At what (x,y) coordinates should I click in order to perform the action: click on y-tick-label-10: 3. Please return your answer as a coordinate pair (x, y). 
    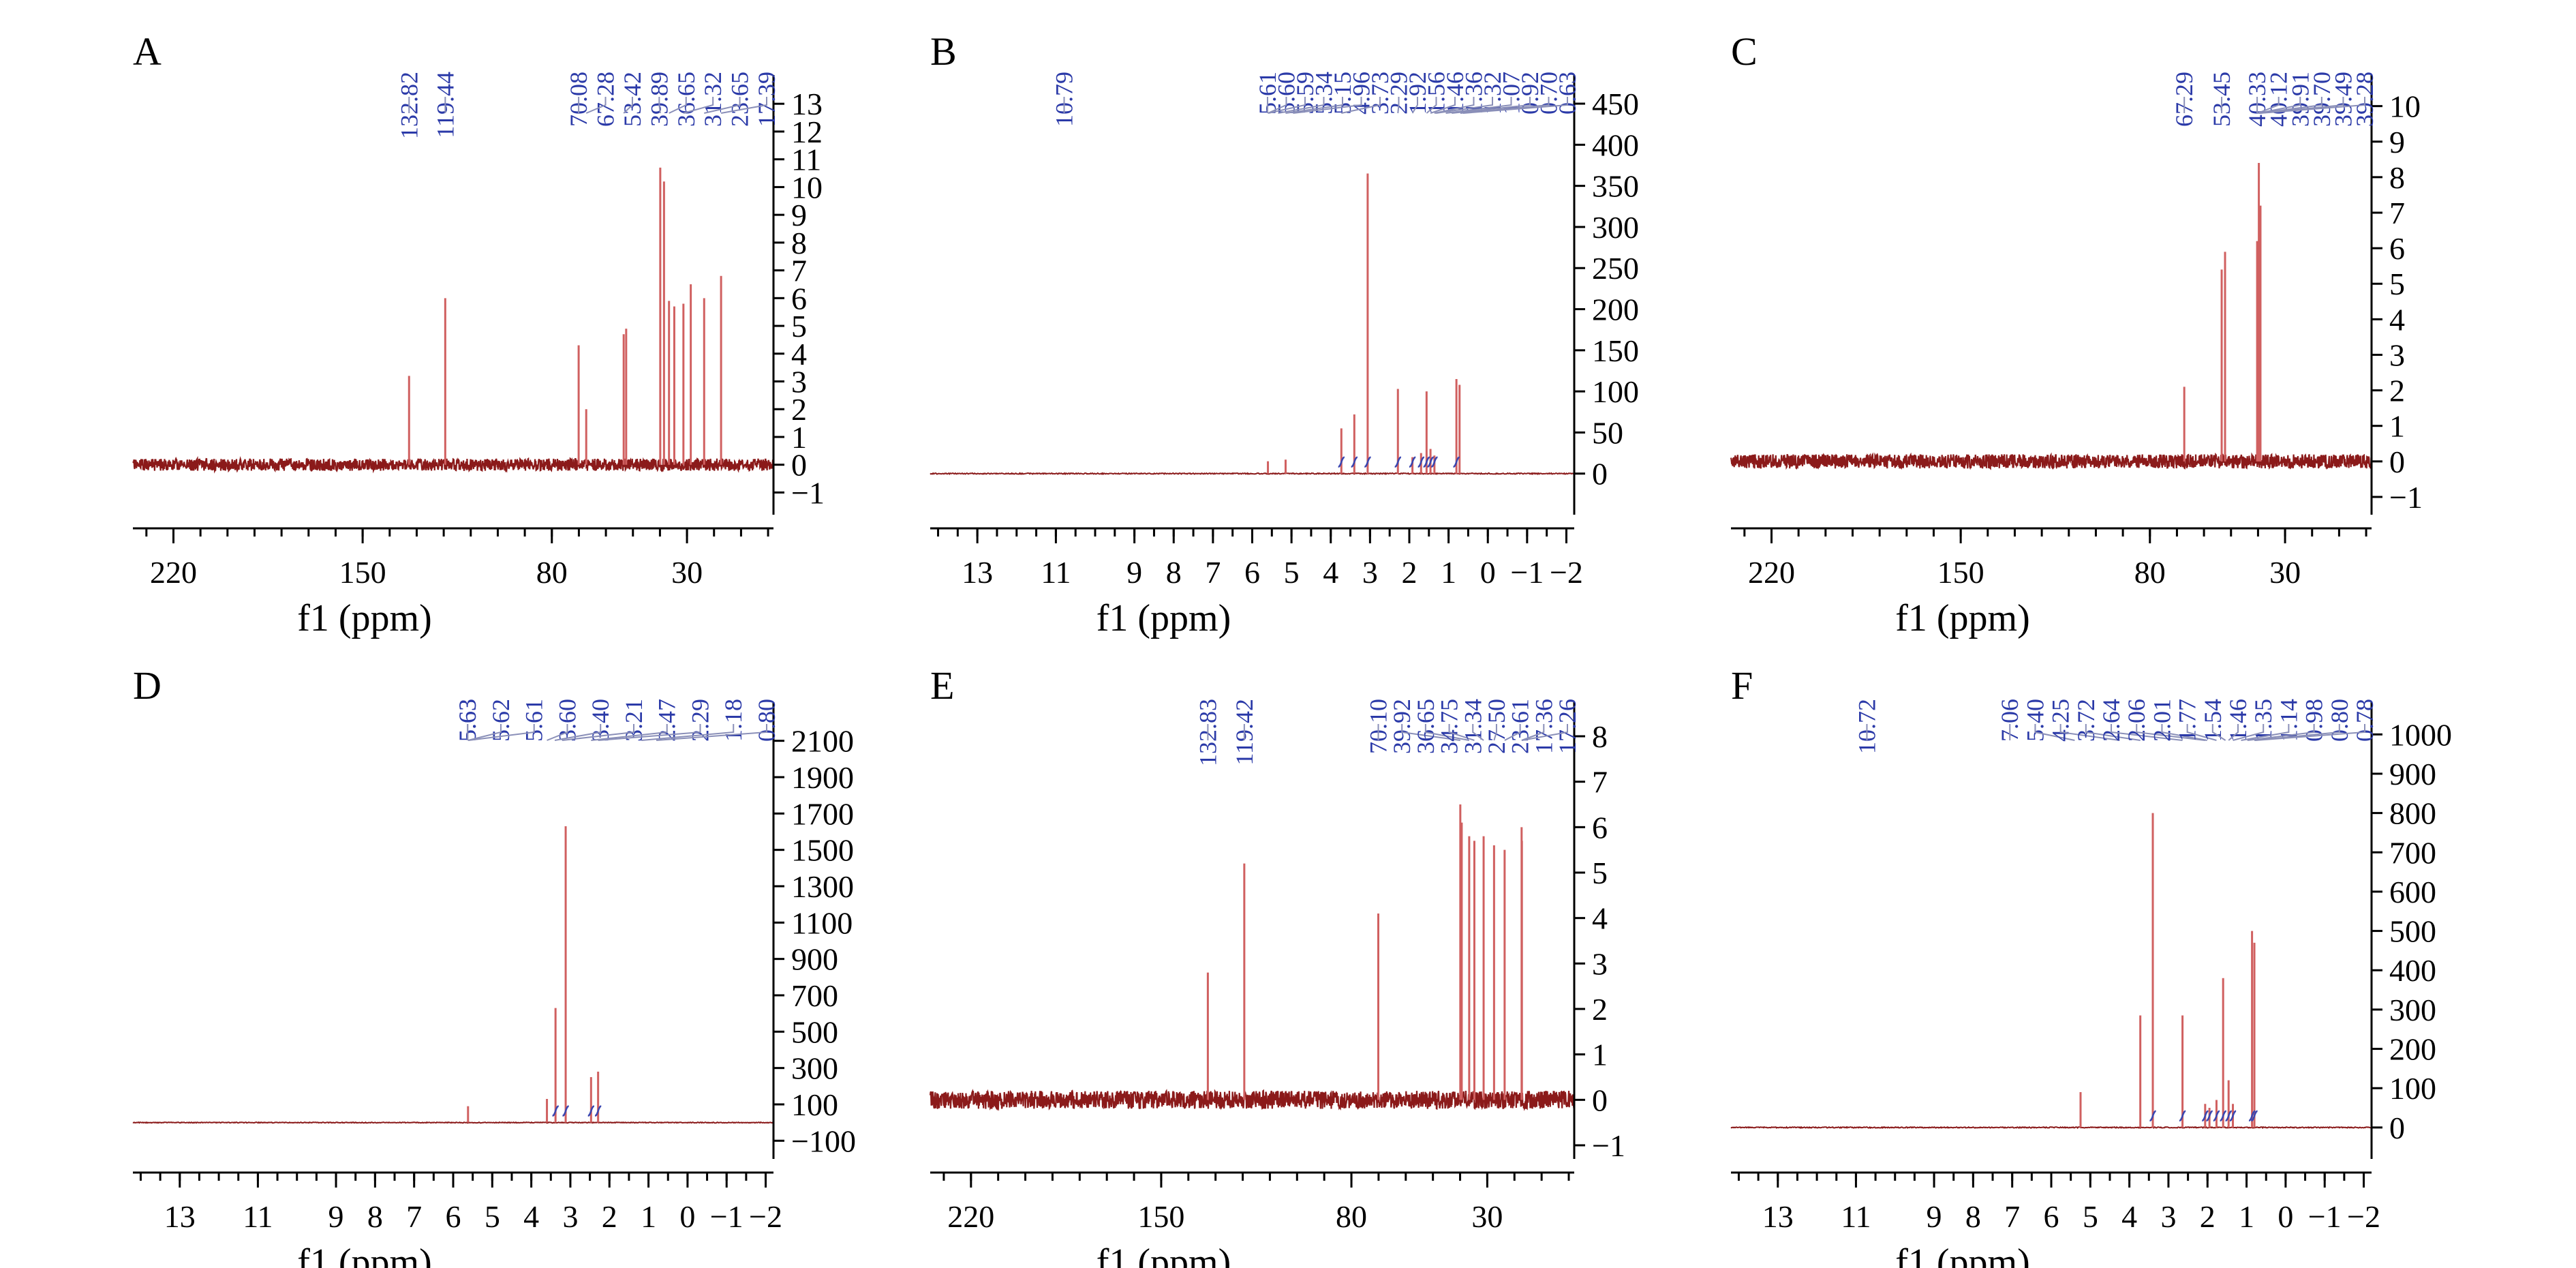
    Looking at the image, I should click on (799, 382).